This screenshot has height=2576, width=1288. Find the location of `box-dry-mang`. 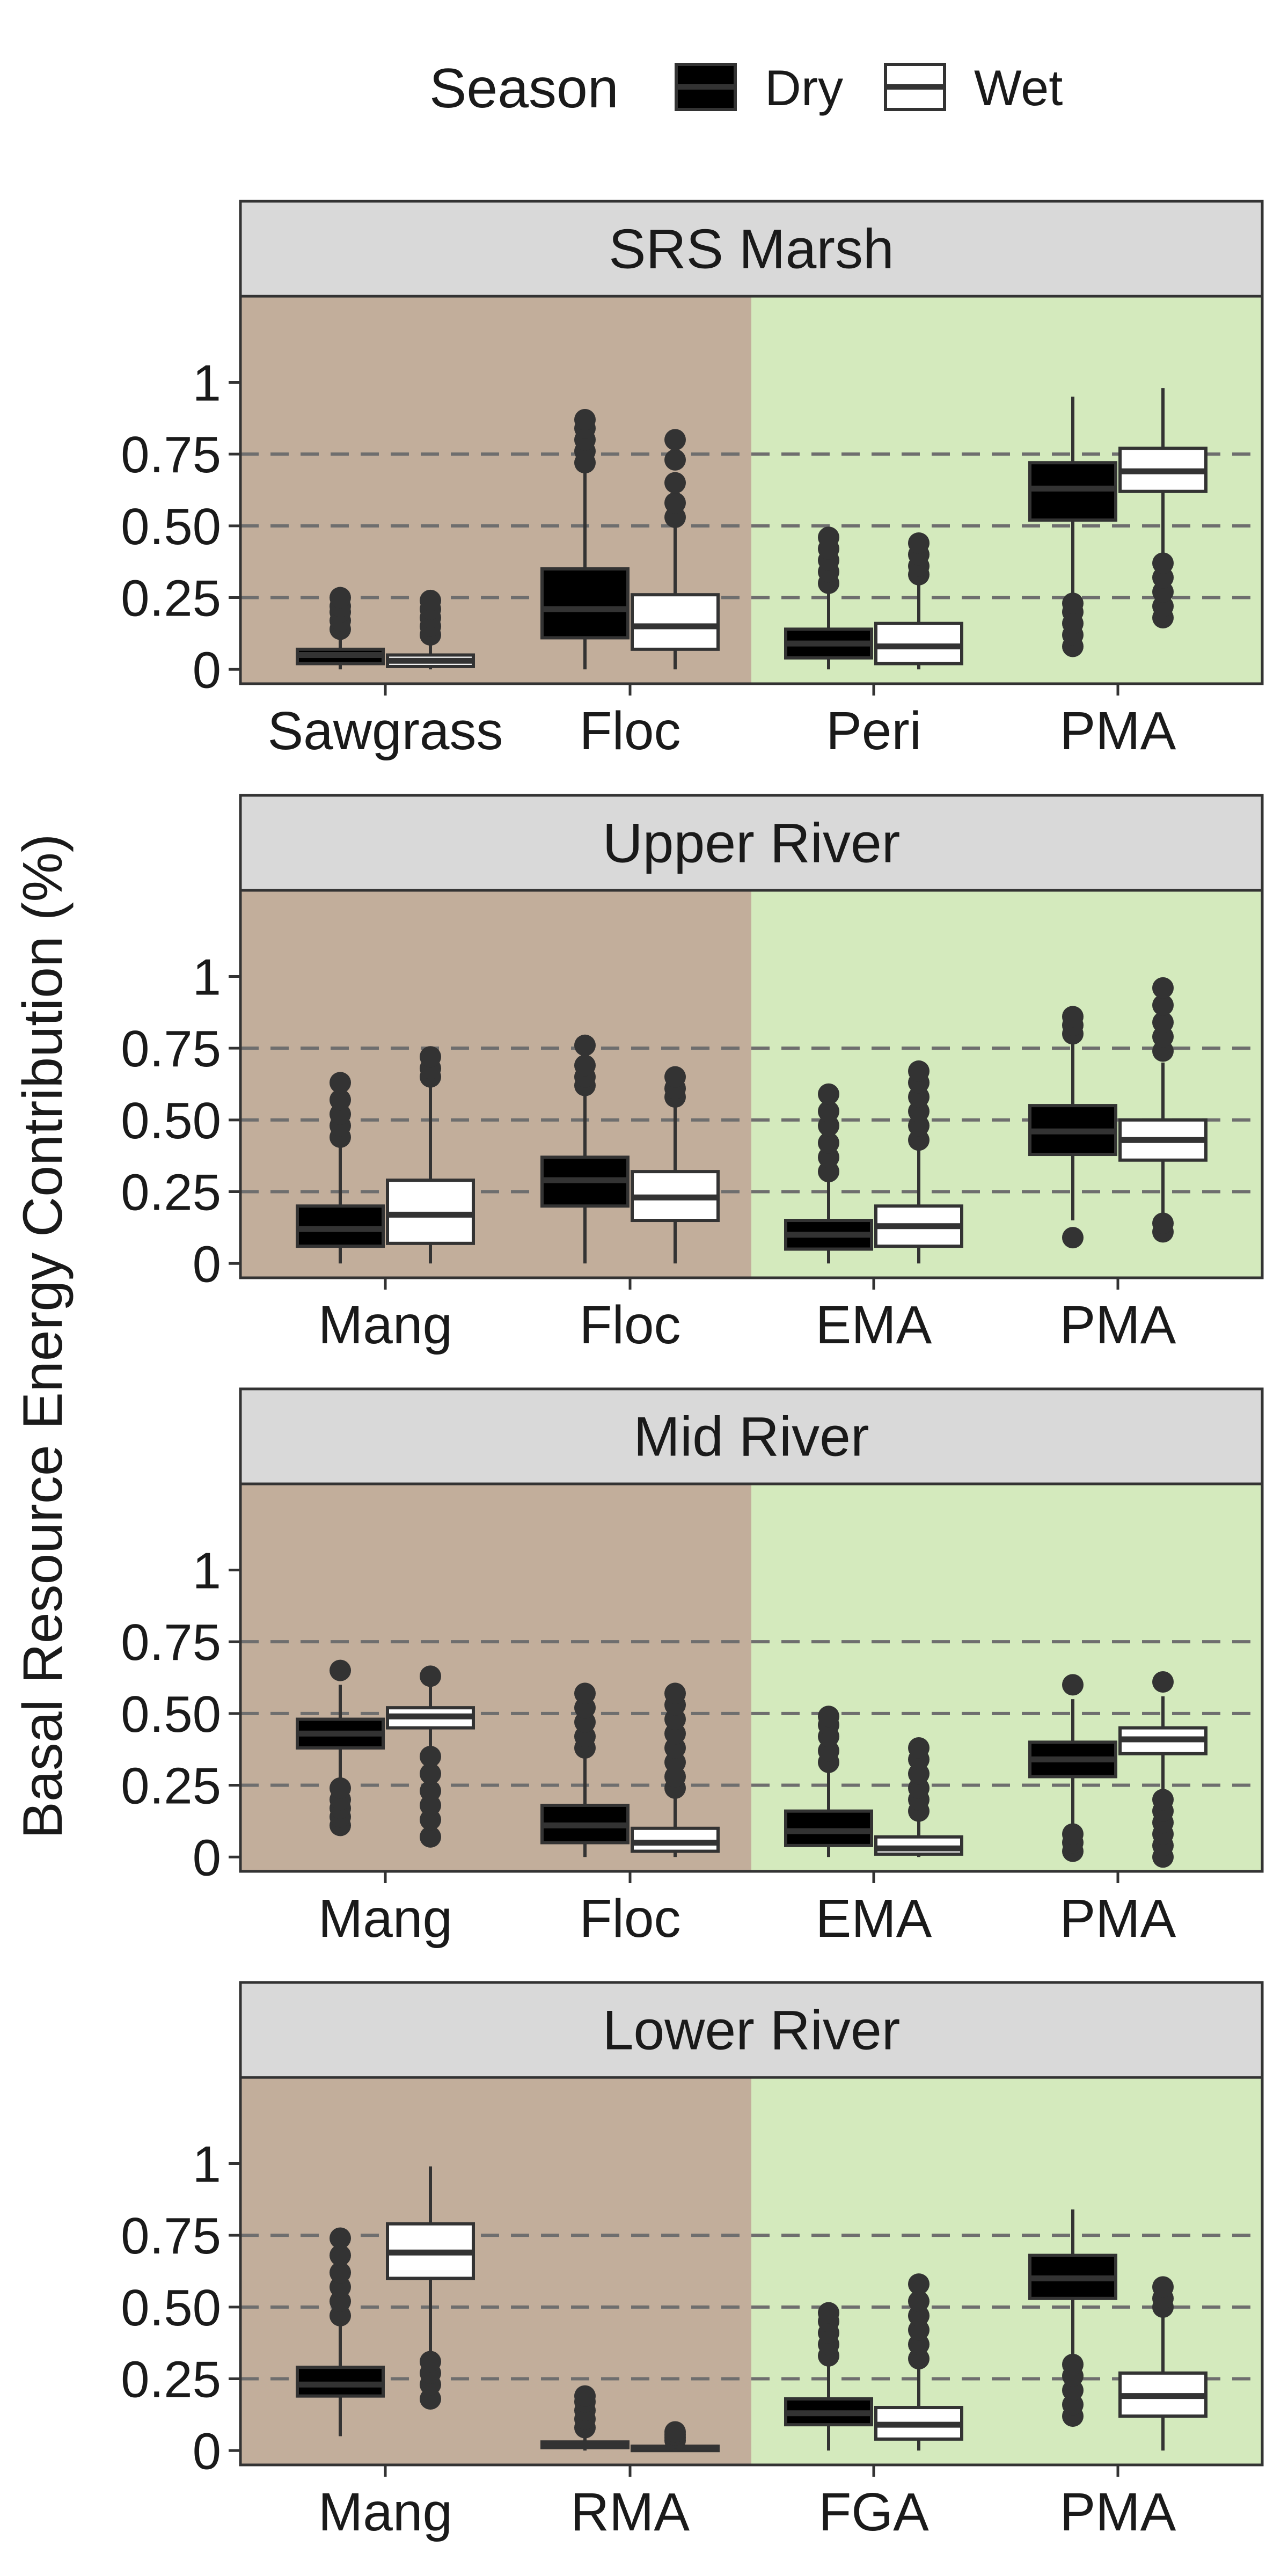

box-dry-mang is located at coordinates (340, 1168).